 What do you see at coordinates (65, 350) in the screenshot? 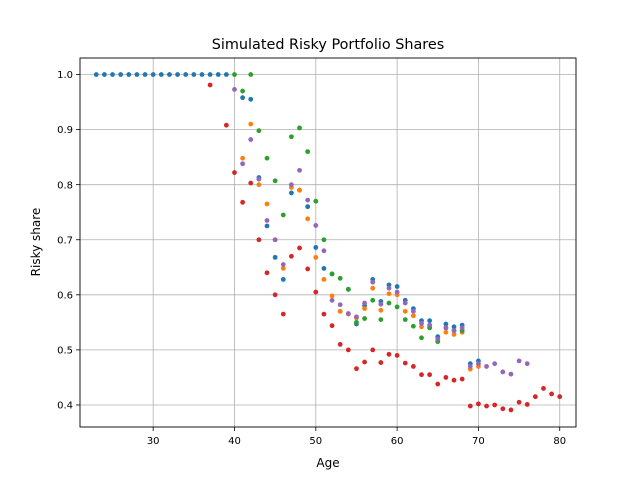
I see `y-tick-label: 0.5` at bounding box center [65, 350].